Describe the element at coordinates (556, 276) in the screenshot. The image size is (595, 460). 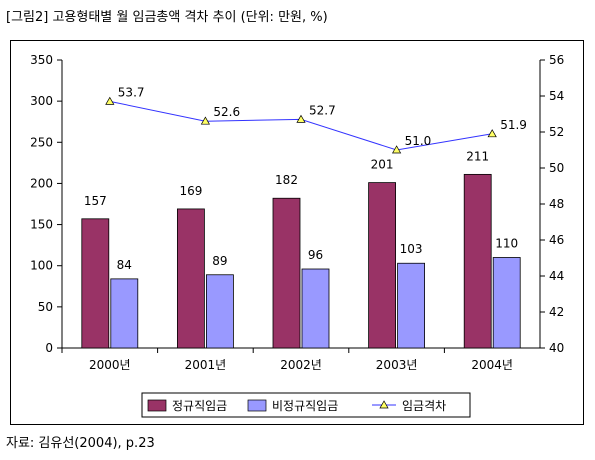
I see `right-tick-label: 44` at that location.